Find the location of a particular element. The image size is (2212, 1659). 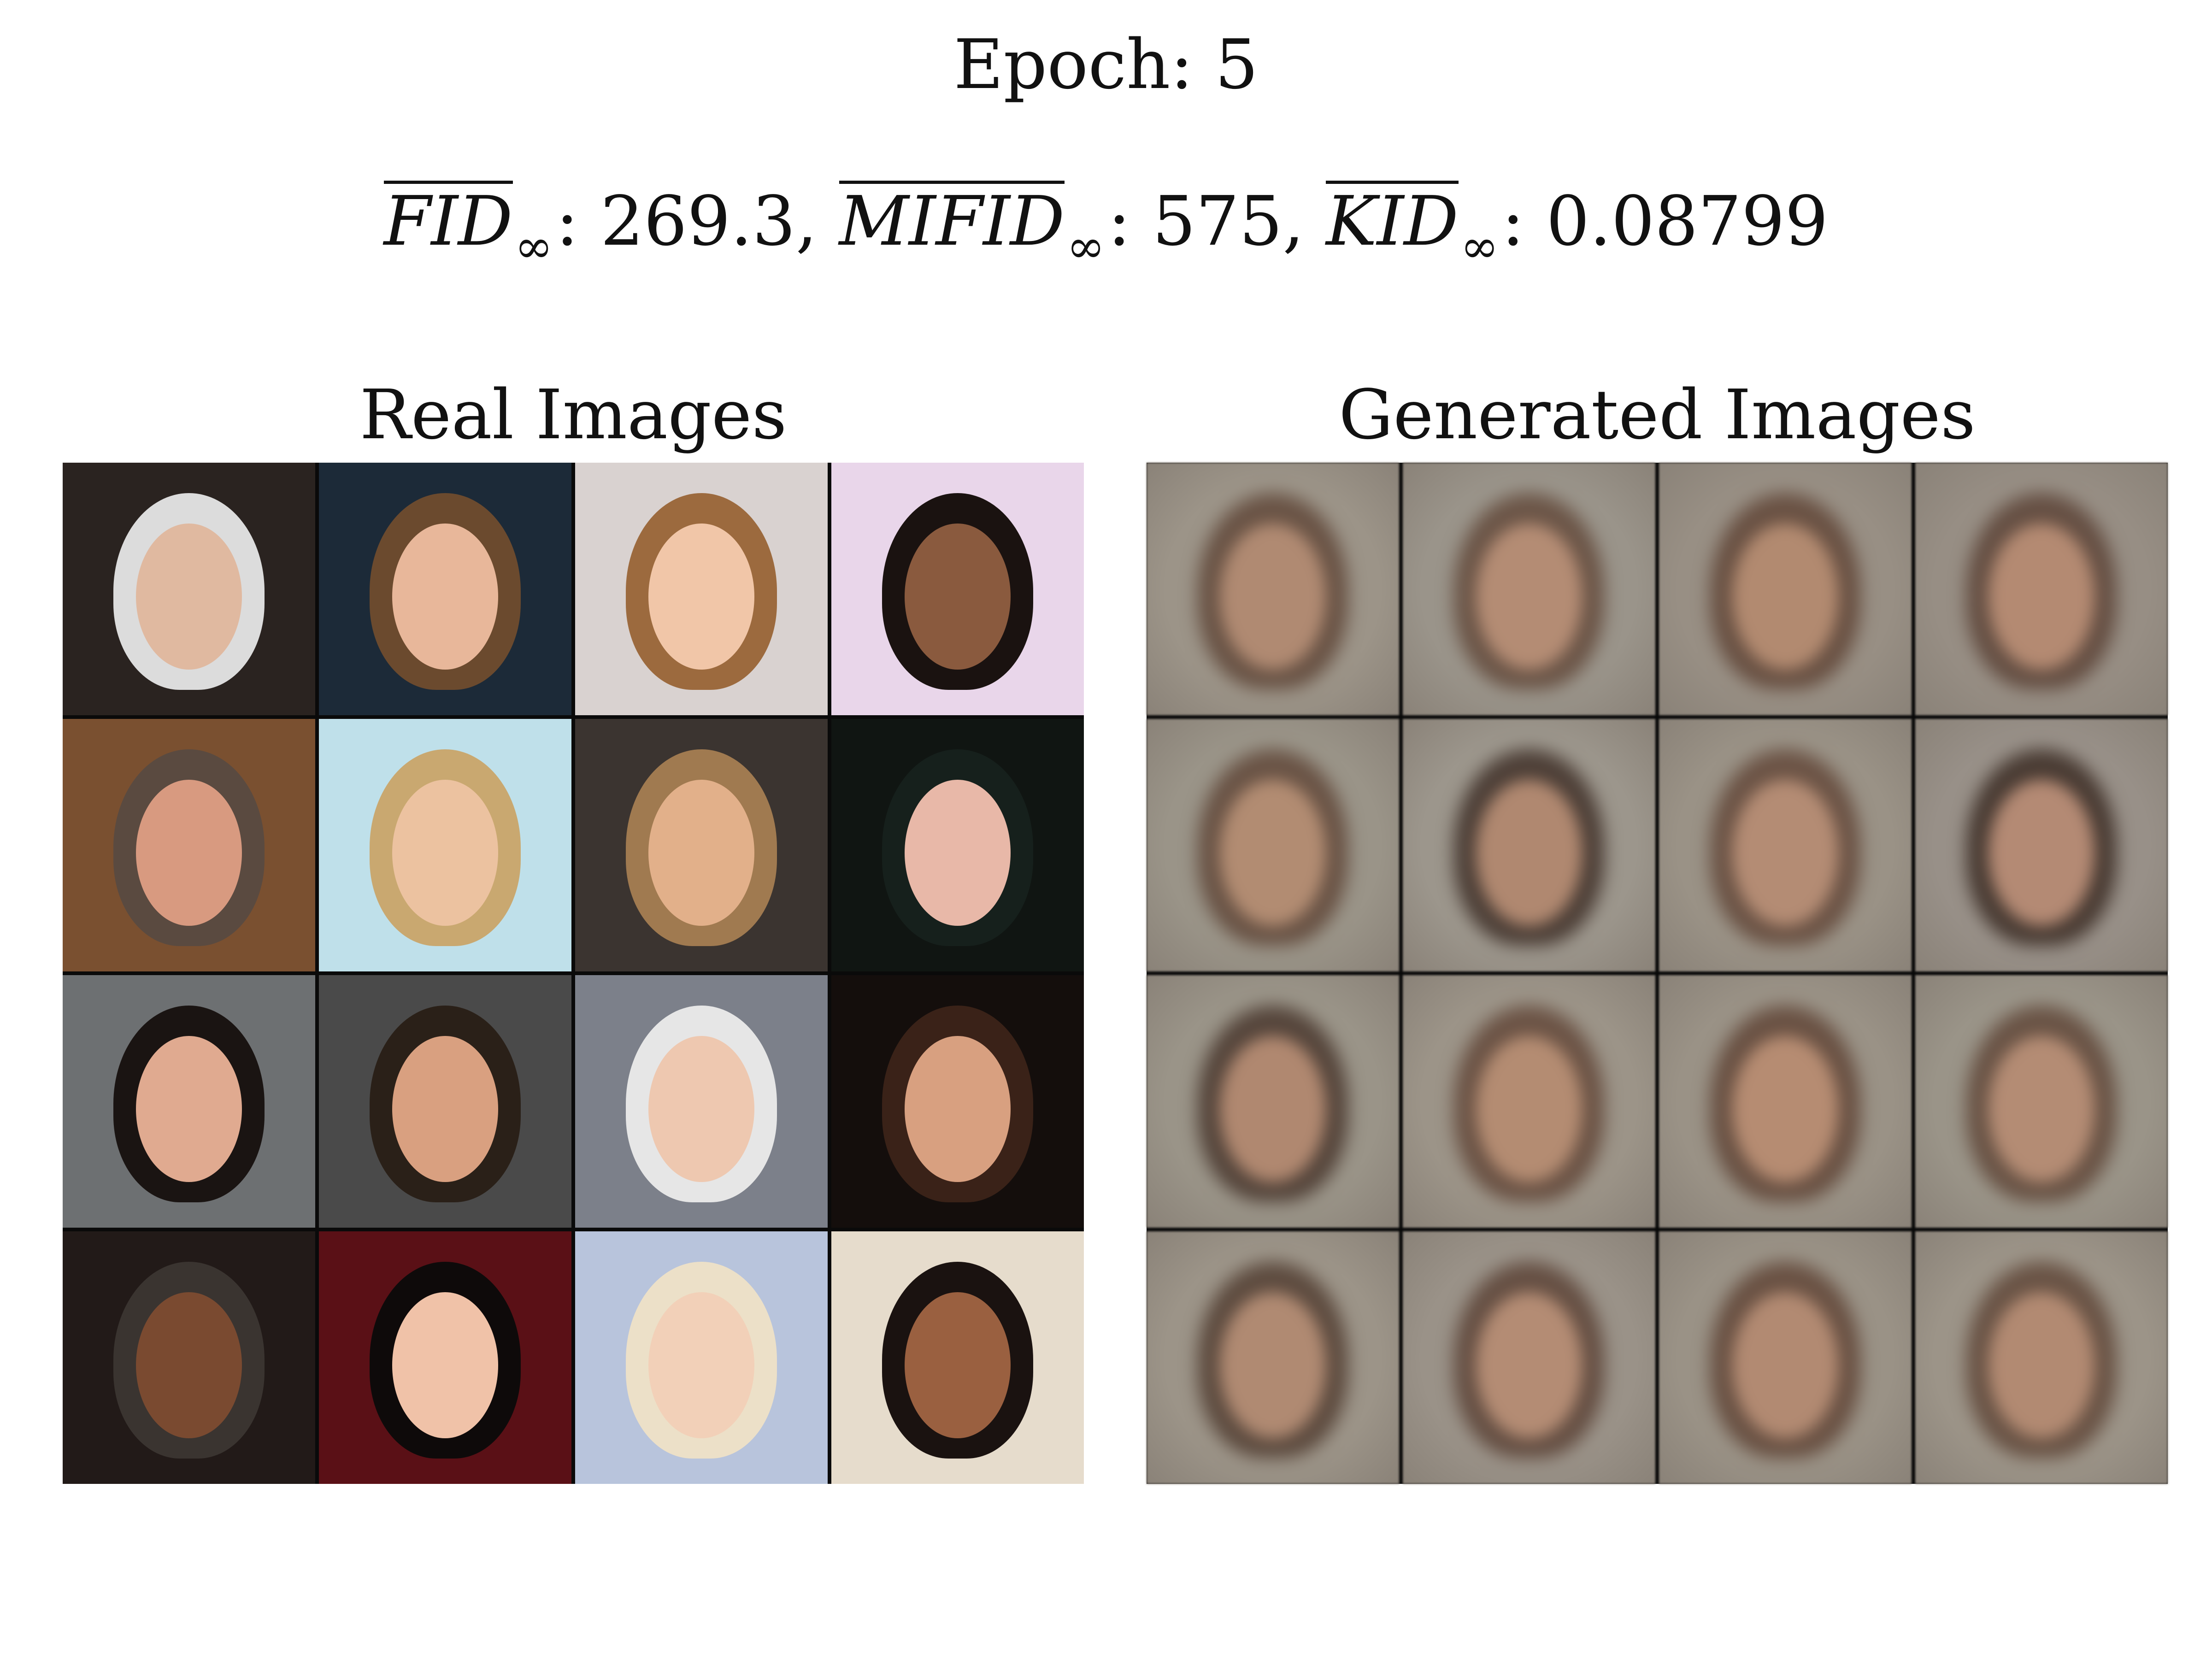

metric-fid-name: FID is located at coordinates (448, 221).